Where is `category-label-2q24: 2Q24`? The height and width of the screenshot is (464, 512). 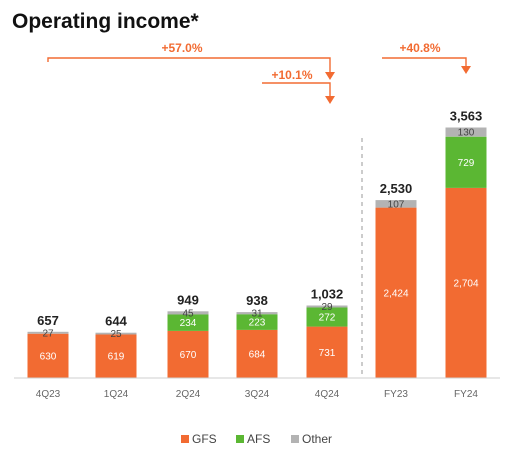 category-label-2q24: 2Q24 is located at coordinates (188, 394).